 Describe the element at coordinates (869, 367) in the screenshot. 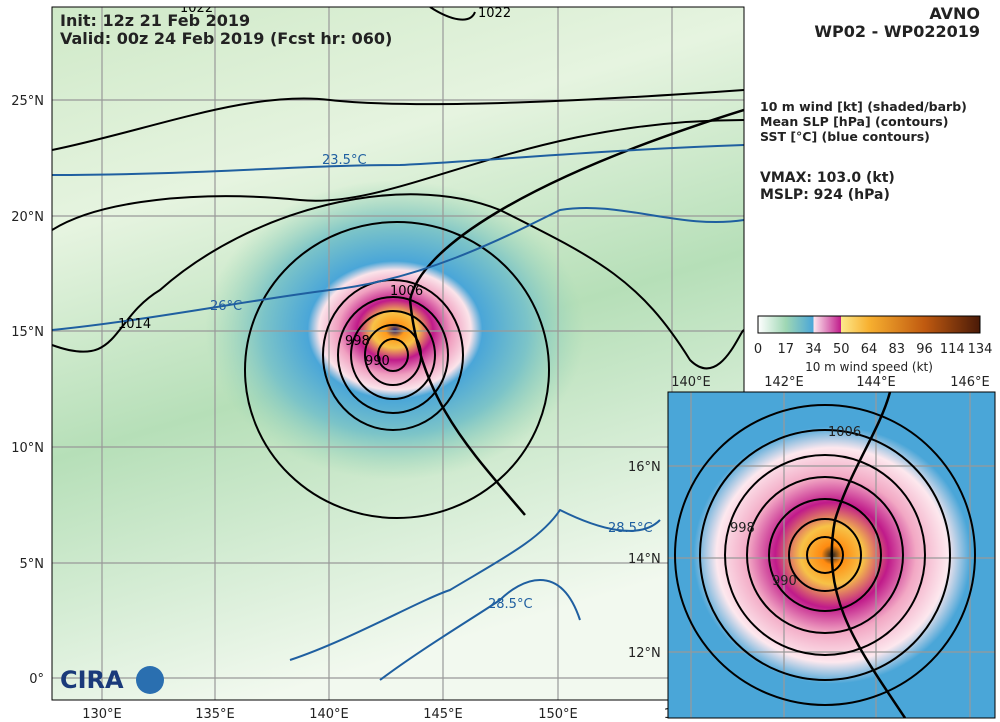

I see `colorbar-label: 10 m wind speed (kt)` at that location.